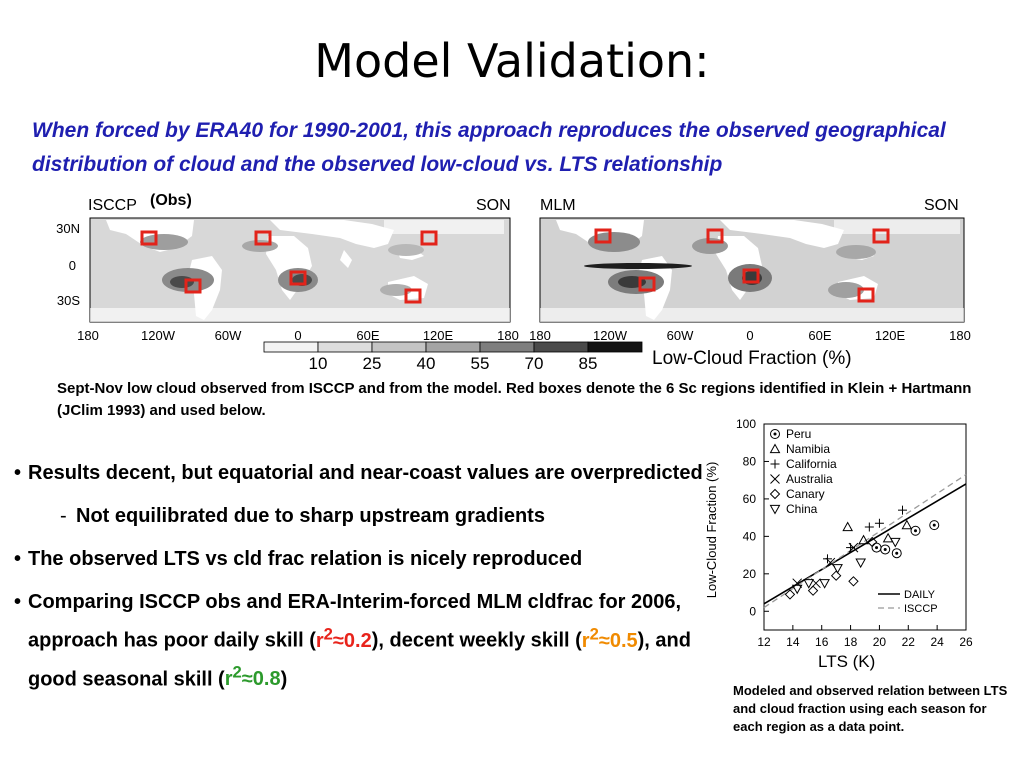  What do you see at coordinates (802, 509) in the screenshot?
I see `legend-label: China` at bounding box center [802, 509].